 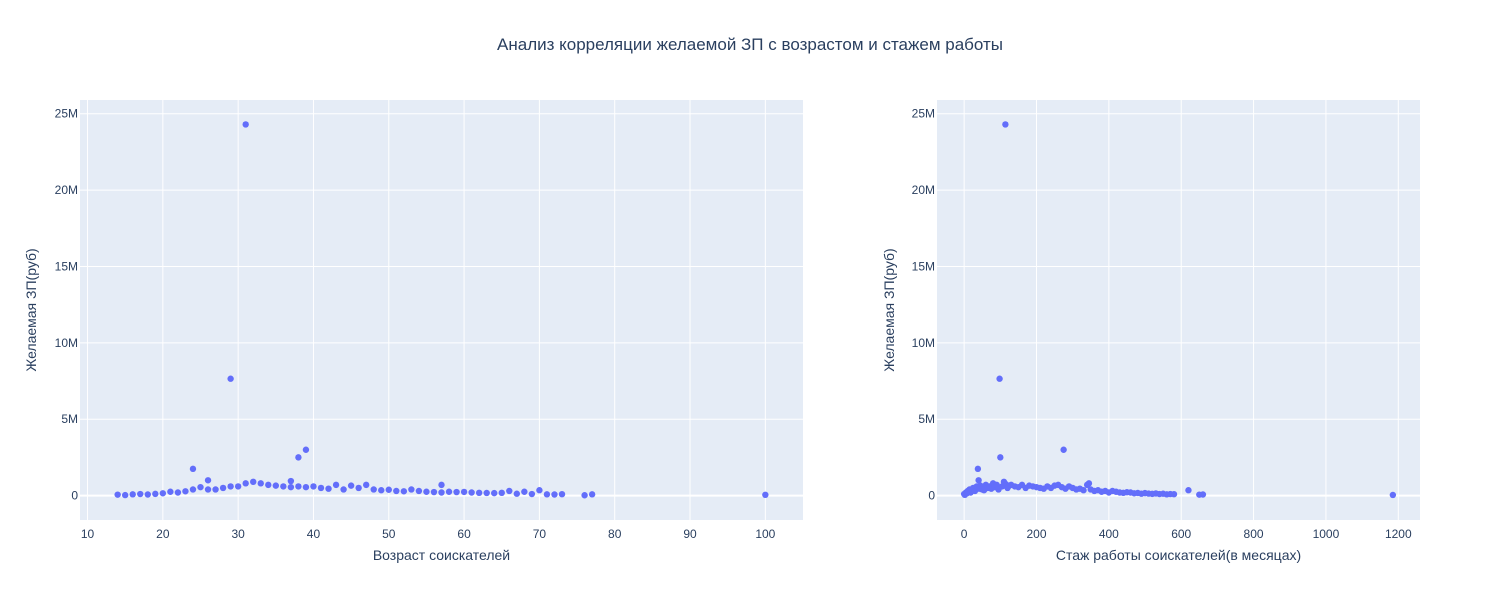 I want to click on x-tick-label: 80, so click(x=615, y=534).